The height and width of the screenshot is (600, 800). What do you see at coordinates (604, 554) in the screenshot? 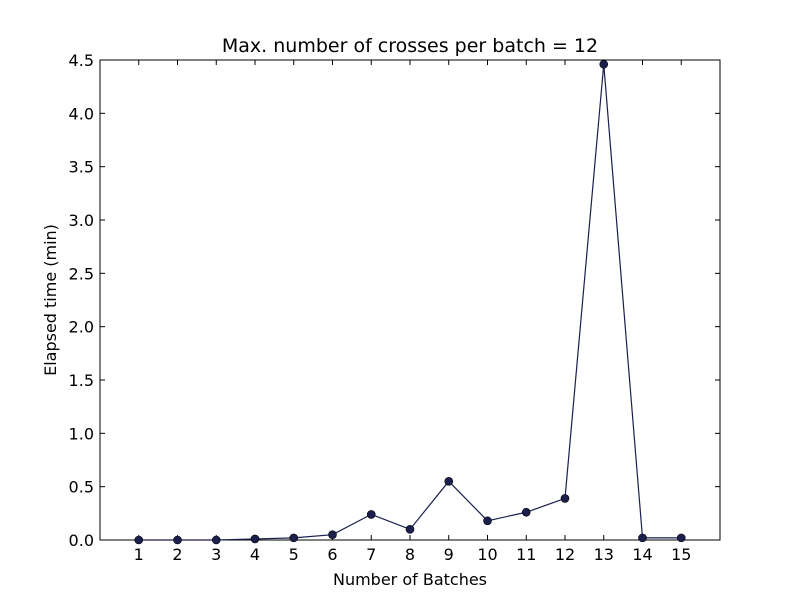
I see `x-tick-label: 13` at bounding box center [604, 554].